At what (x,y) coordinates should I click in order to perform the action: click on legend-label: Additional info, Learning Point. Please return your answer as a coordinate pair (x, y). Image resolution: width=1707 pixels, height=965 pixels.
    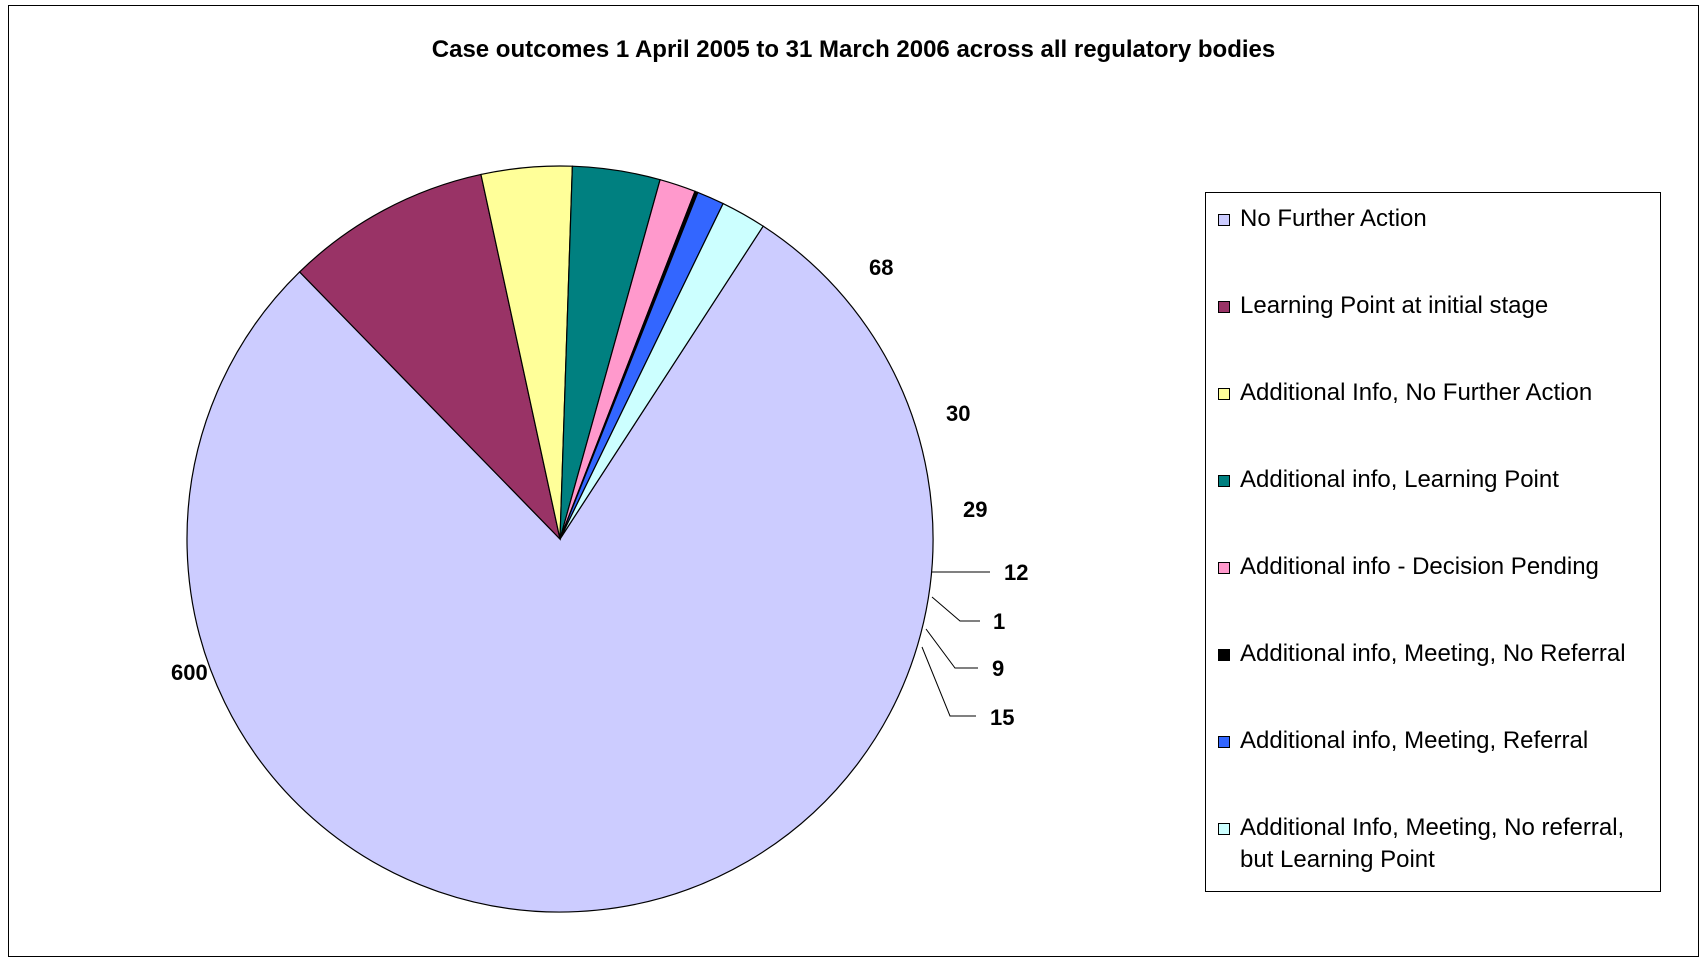
    Looking at the image, I should click on (1399, 479).